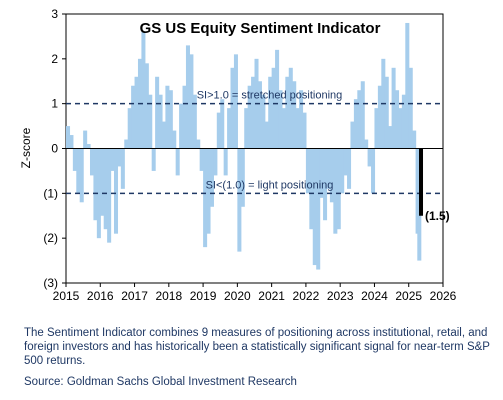  What do you see at coordinates (50, 283) in the screenshot?
I see `y-tick-label: (3)` at bounding box center [50, 283].